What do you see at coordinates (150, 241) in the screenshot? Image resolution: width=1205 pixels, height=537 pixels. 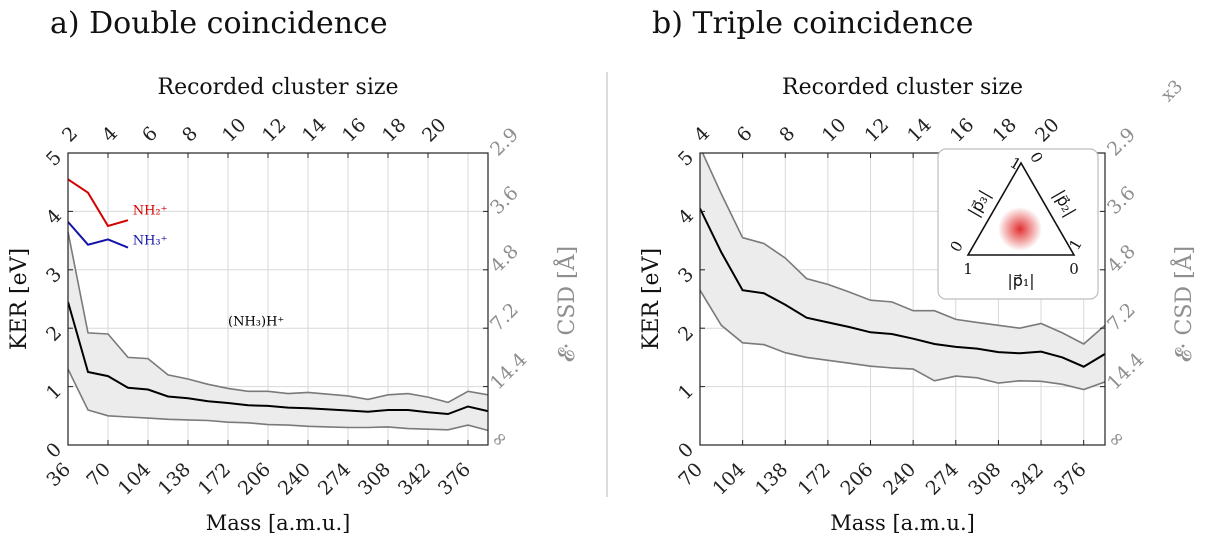 I see `series-label: NH₃⁺` at bounding box center [150, 241].